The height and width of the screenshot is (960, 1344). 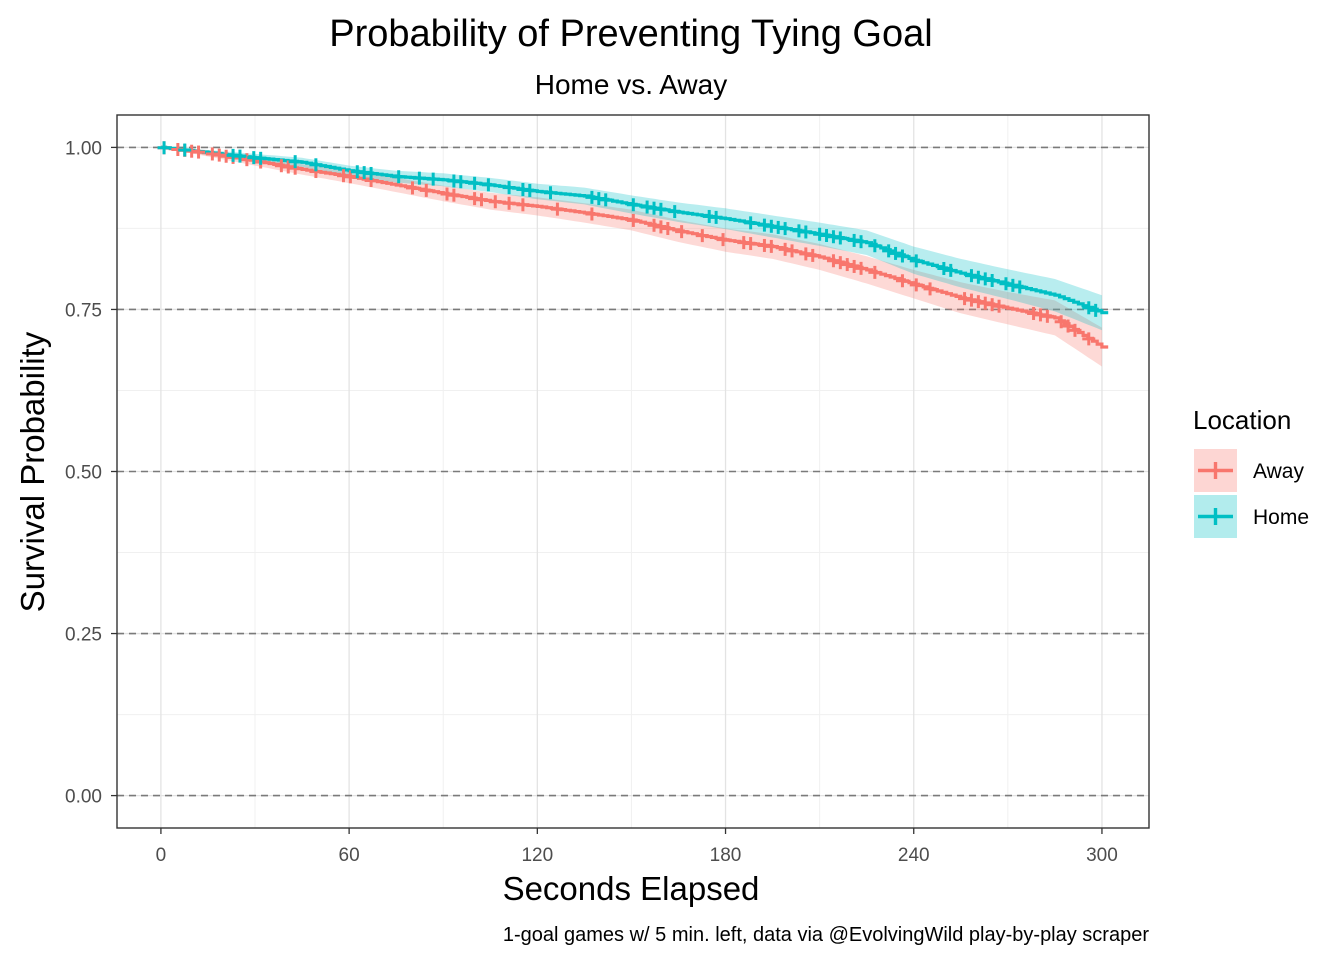 What do you see at coordinates (83, 148) in the screenshot?
I see `y-tick-label: 1.00` at bounding box center [83, 148].